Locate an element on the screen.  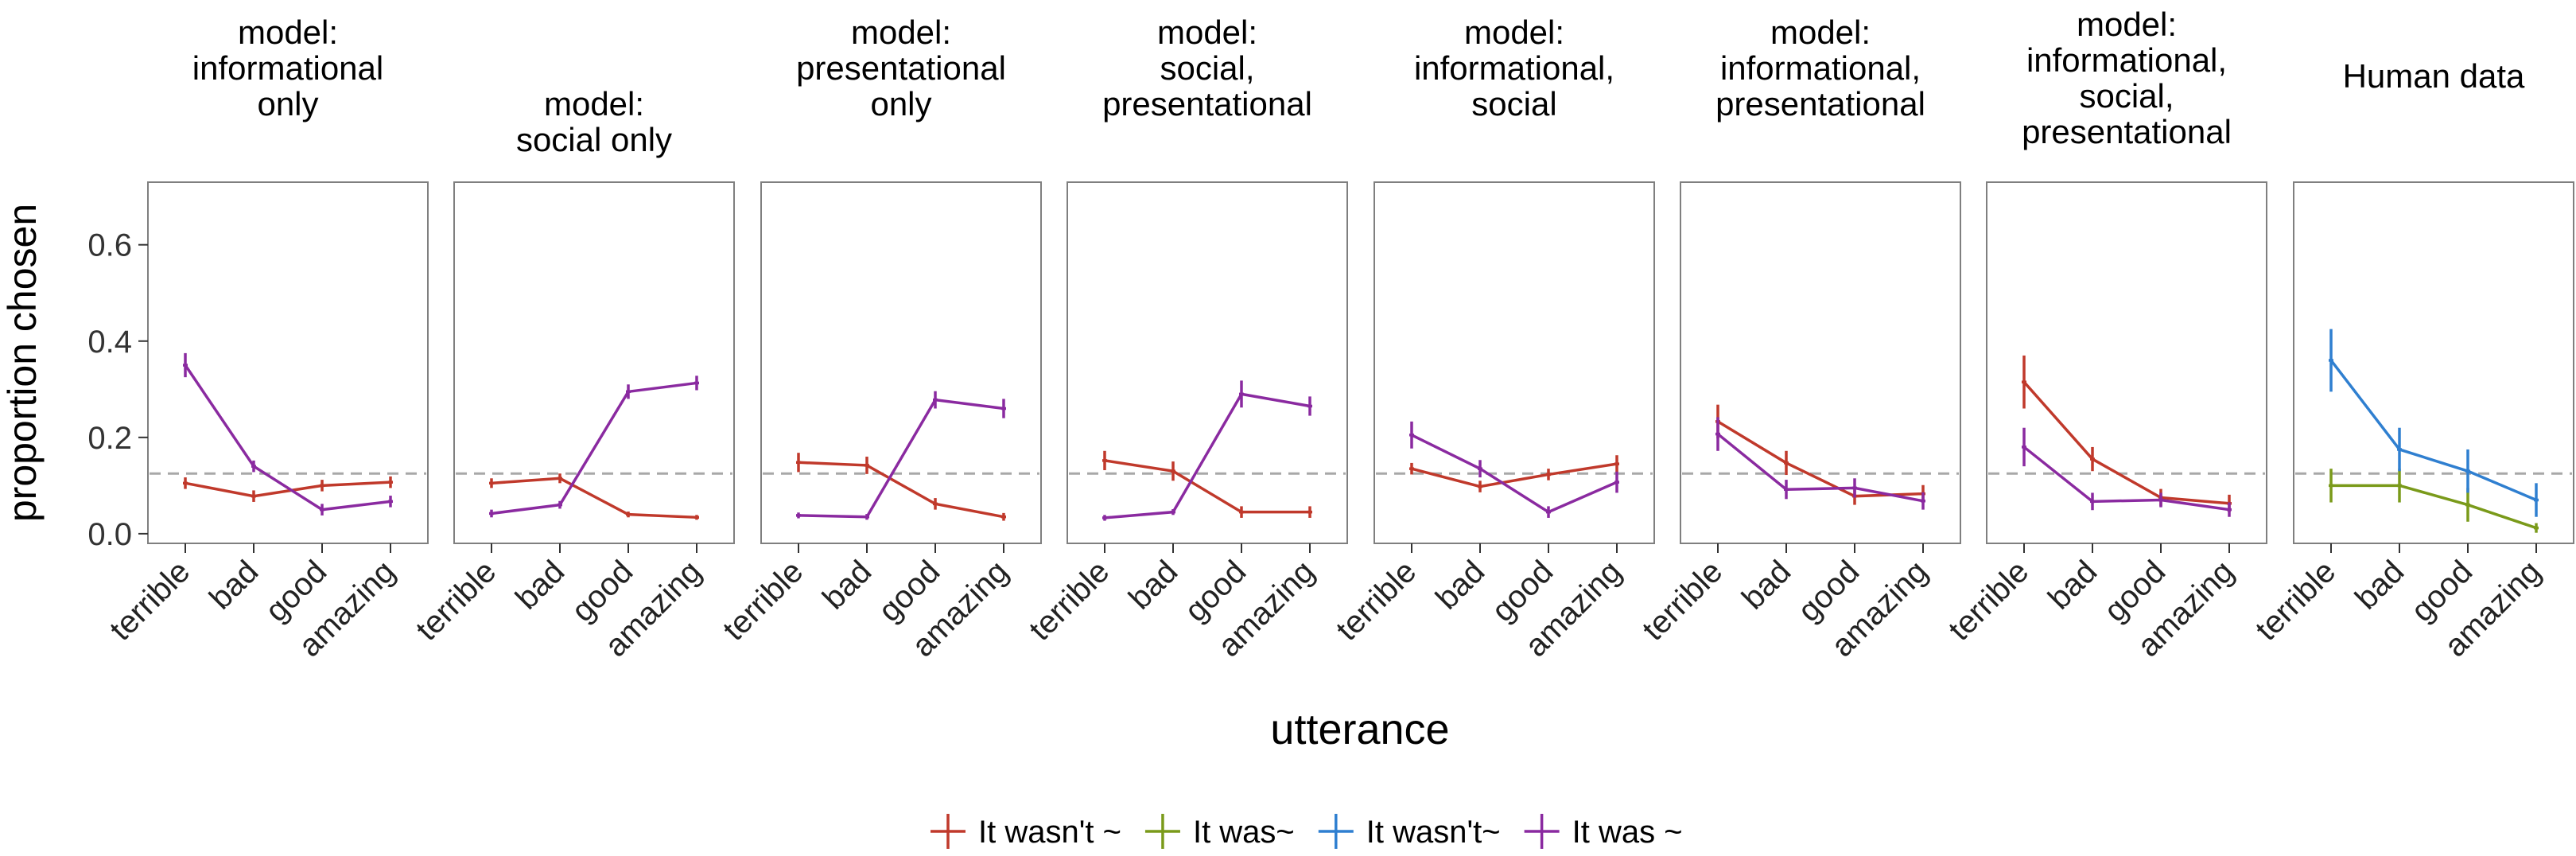
legend-item: It was ~ is located at coordinates (1603, 832).